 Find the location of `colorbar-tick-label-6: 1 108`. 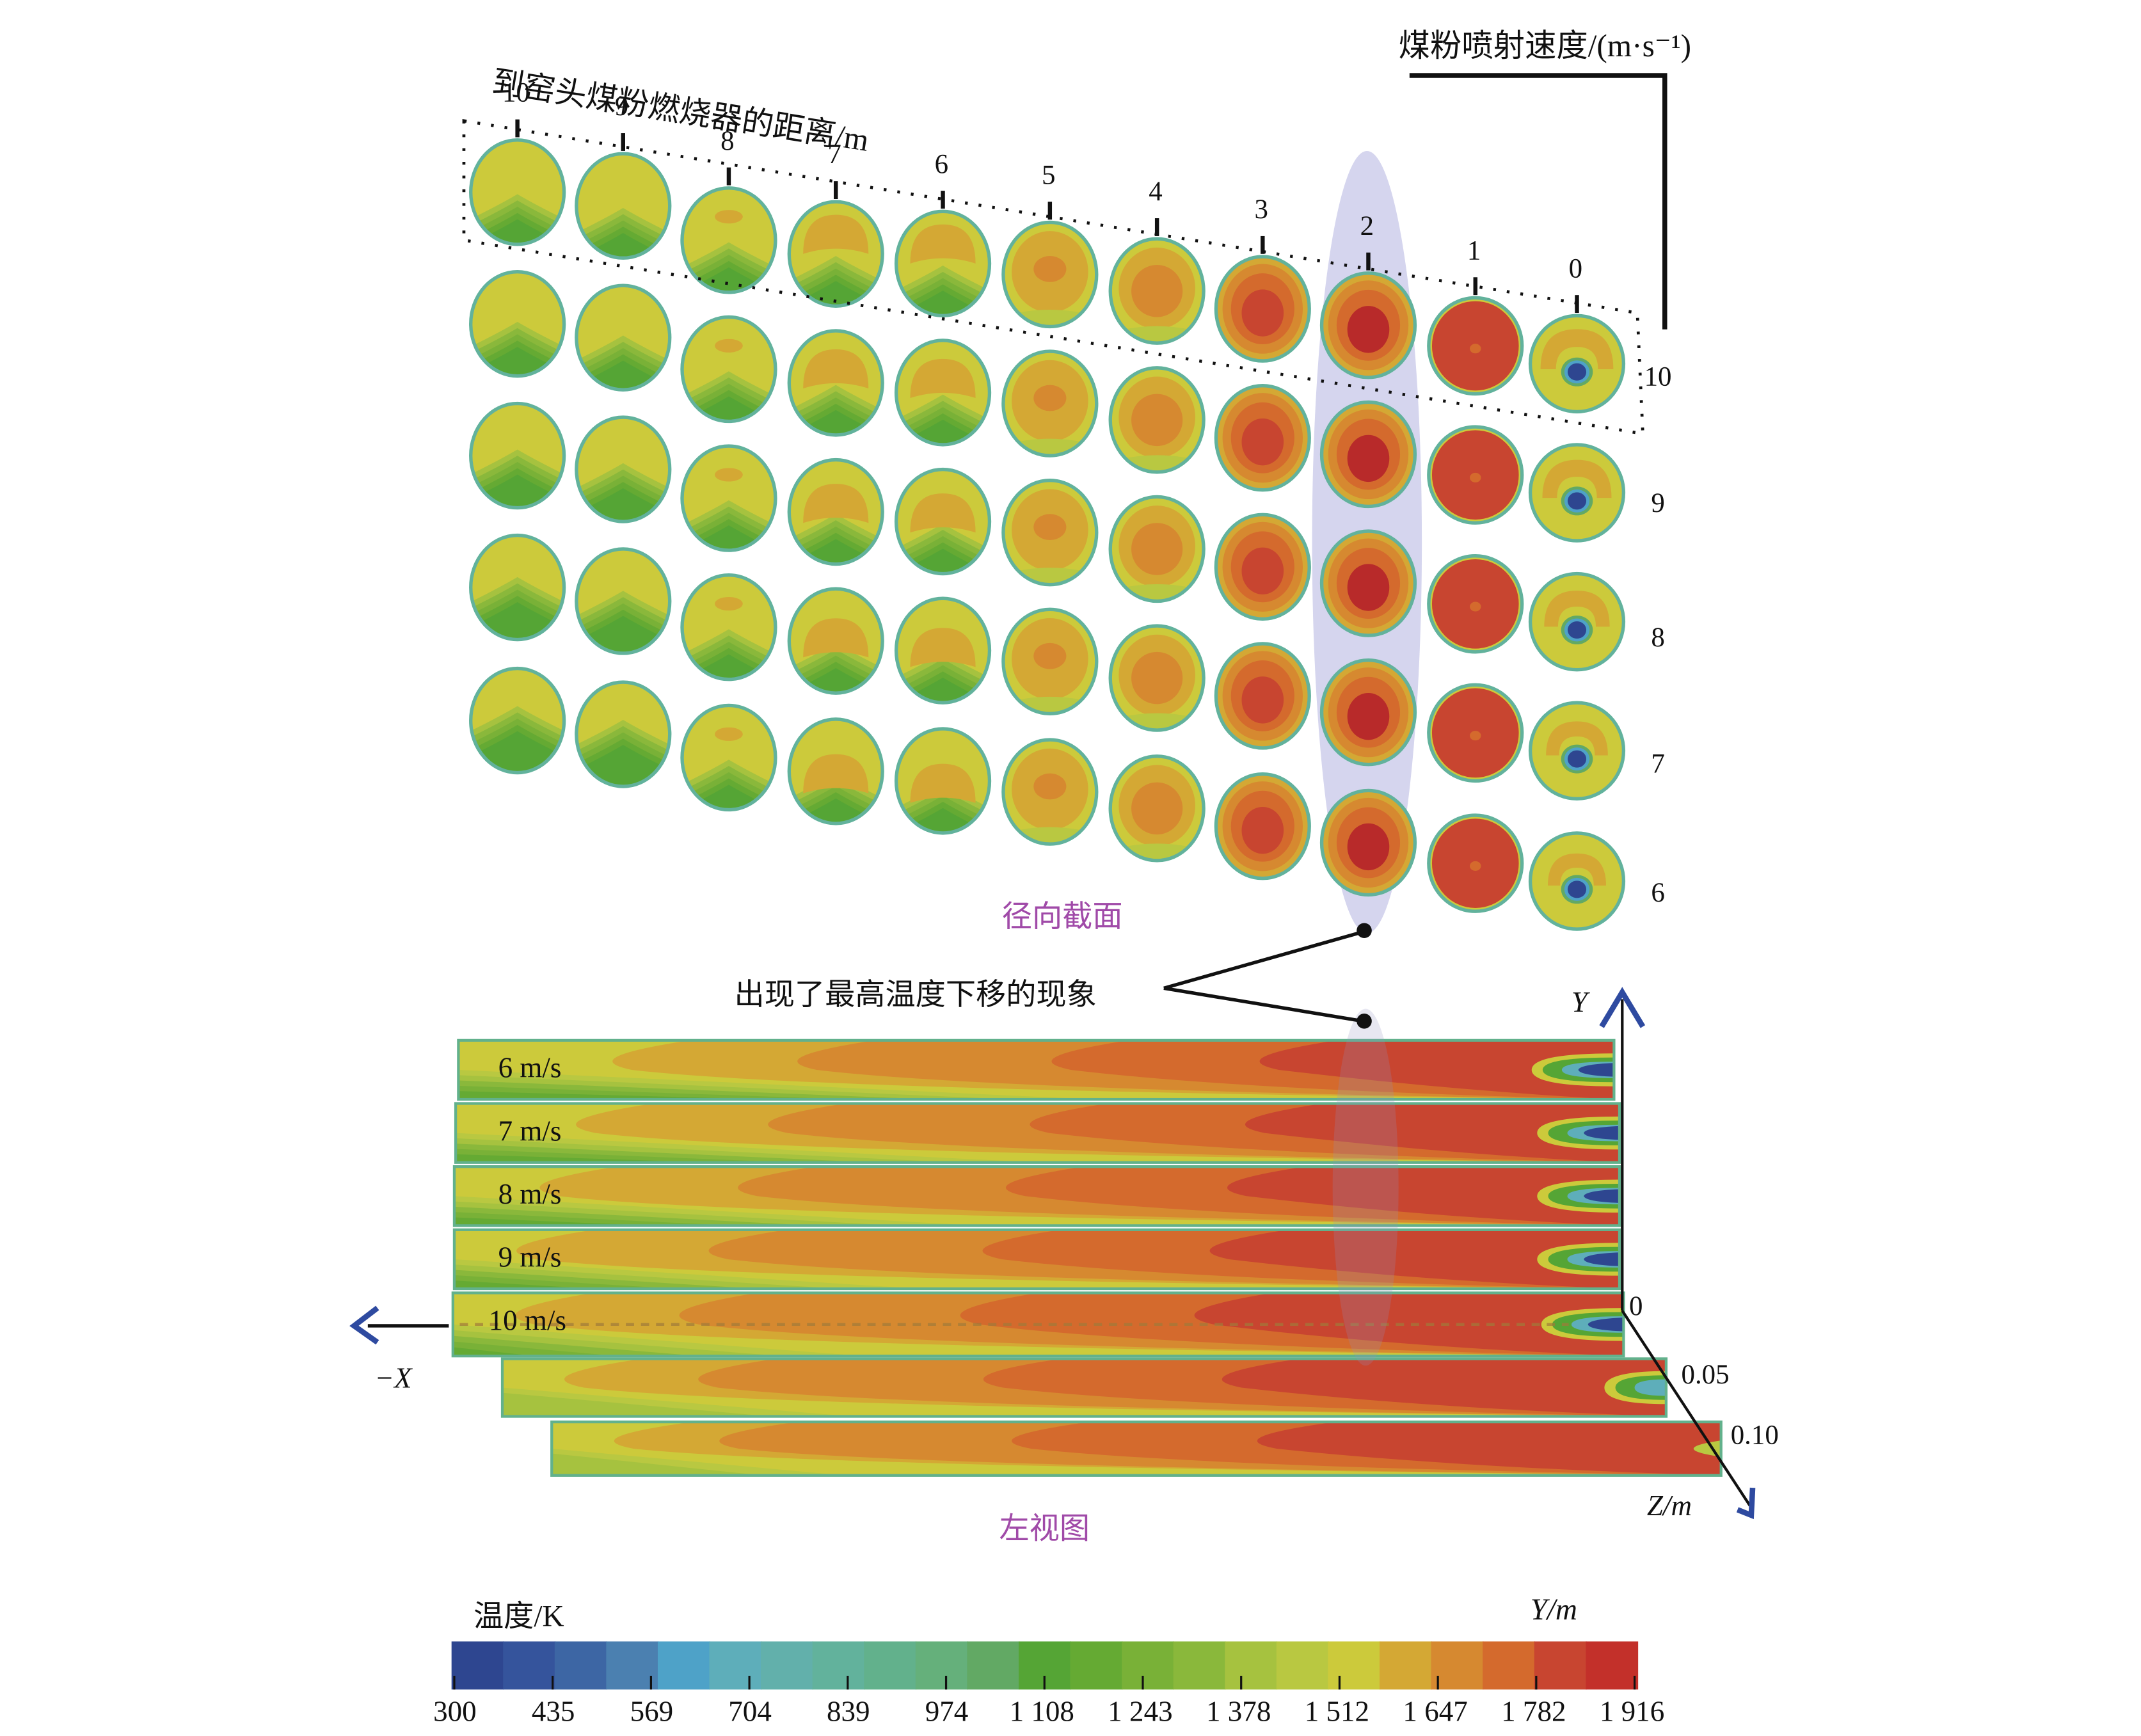

colorbar-tick-label-6: 1 108 is located at coordinates (1041, 1711).